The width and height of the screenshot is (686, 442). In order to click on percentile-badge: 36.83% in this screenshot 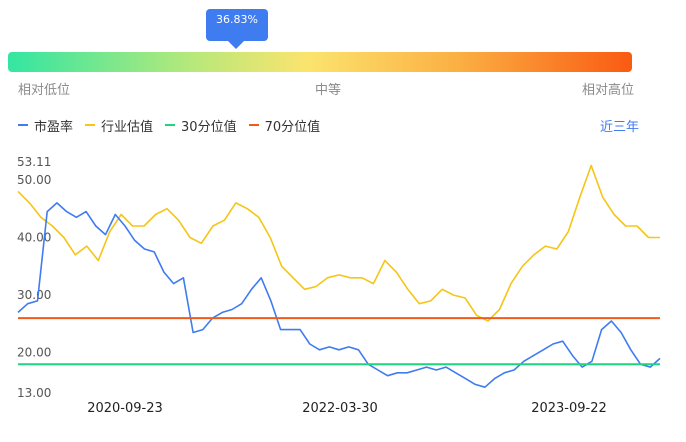, I will do `click(237, 29)`.